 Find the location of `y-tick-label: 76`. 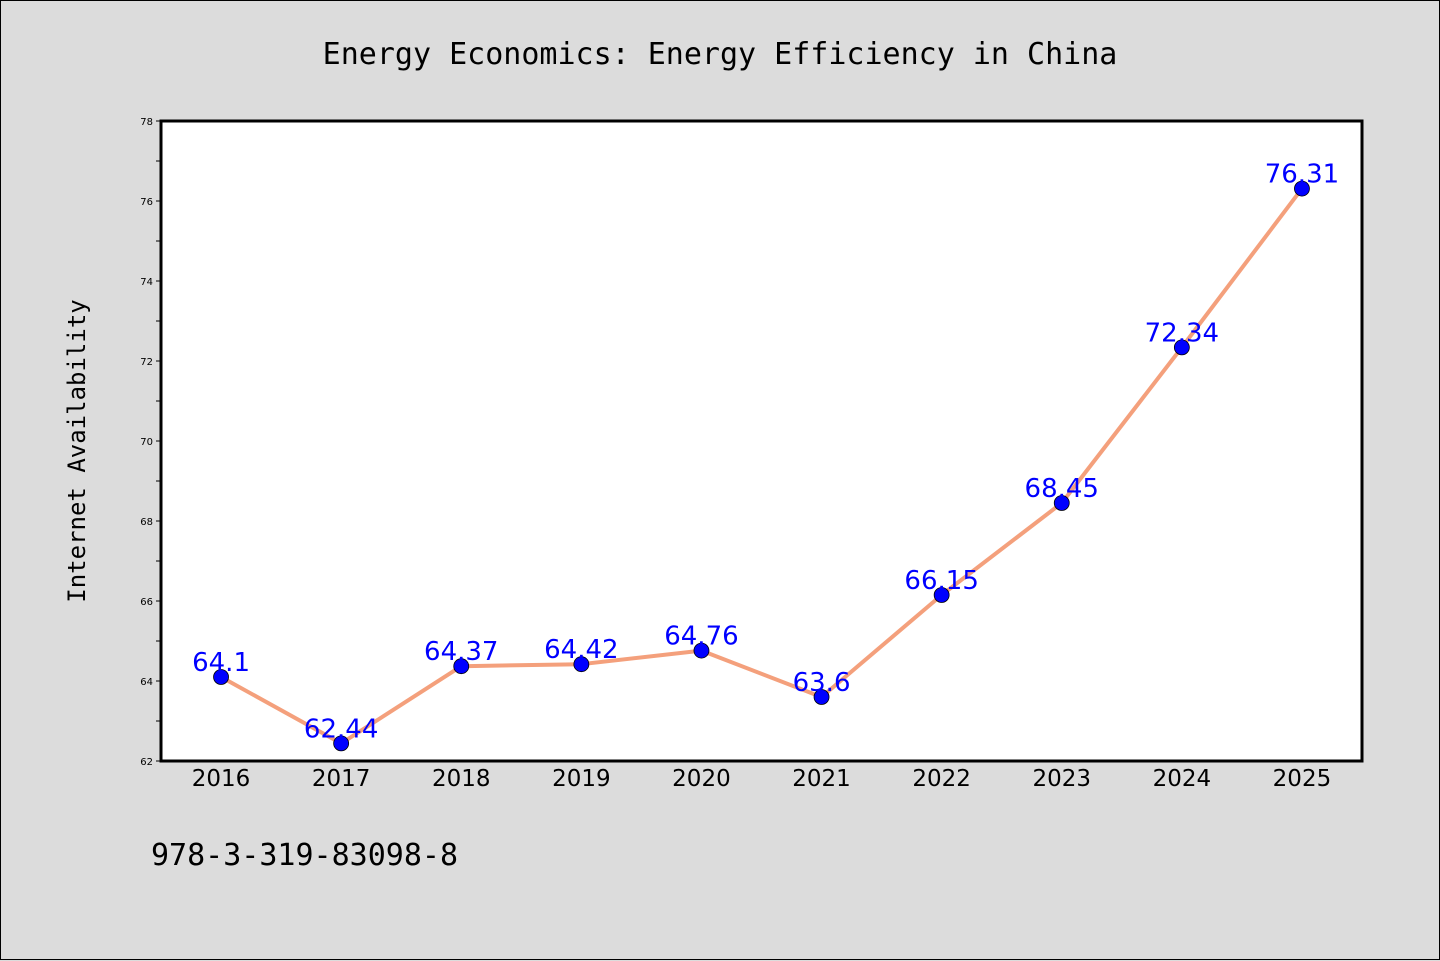

y-tick-label: 76 is located at coordinates (146, 202).